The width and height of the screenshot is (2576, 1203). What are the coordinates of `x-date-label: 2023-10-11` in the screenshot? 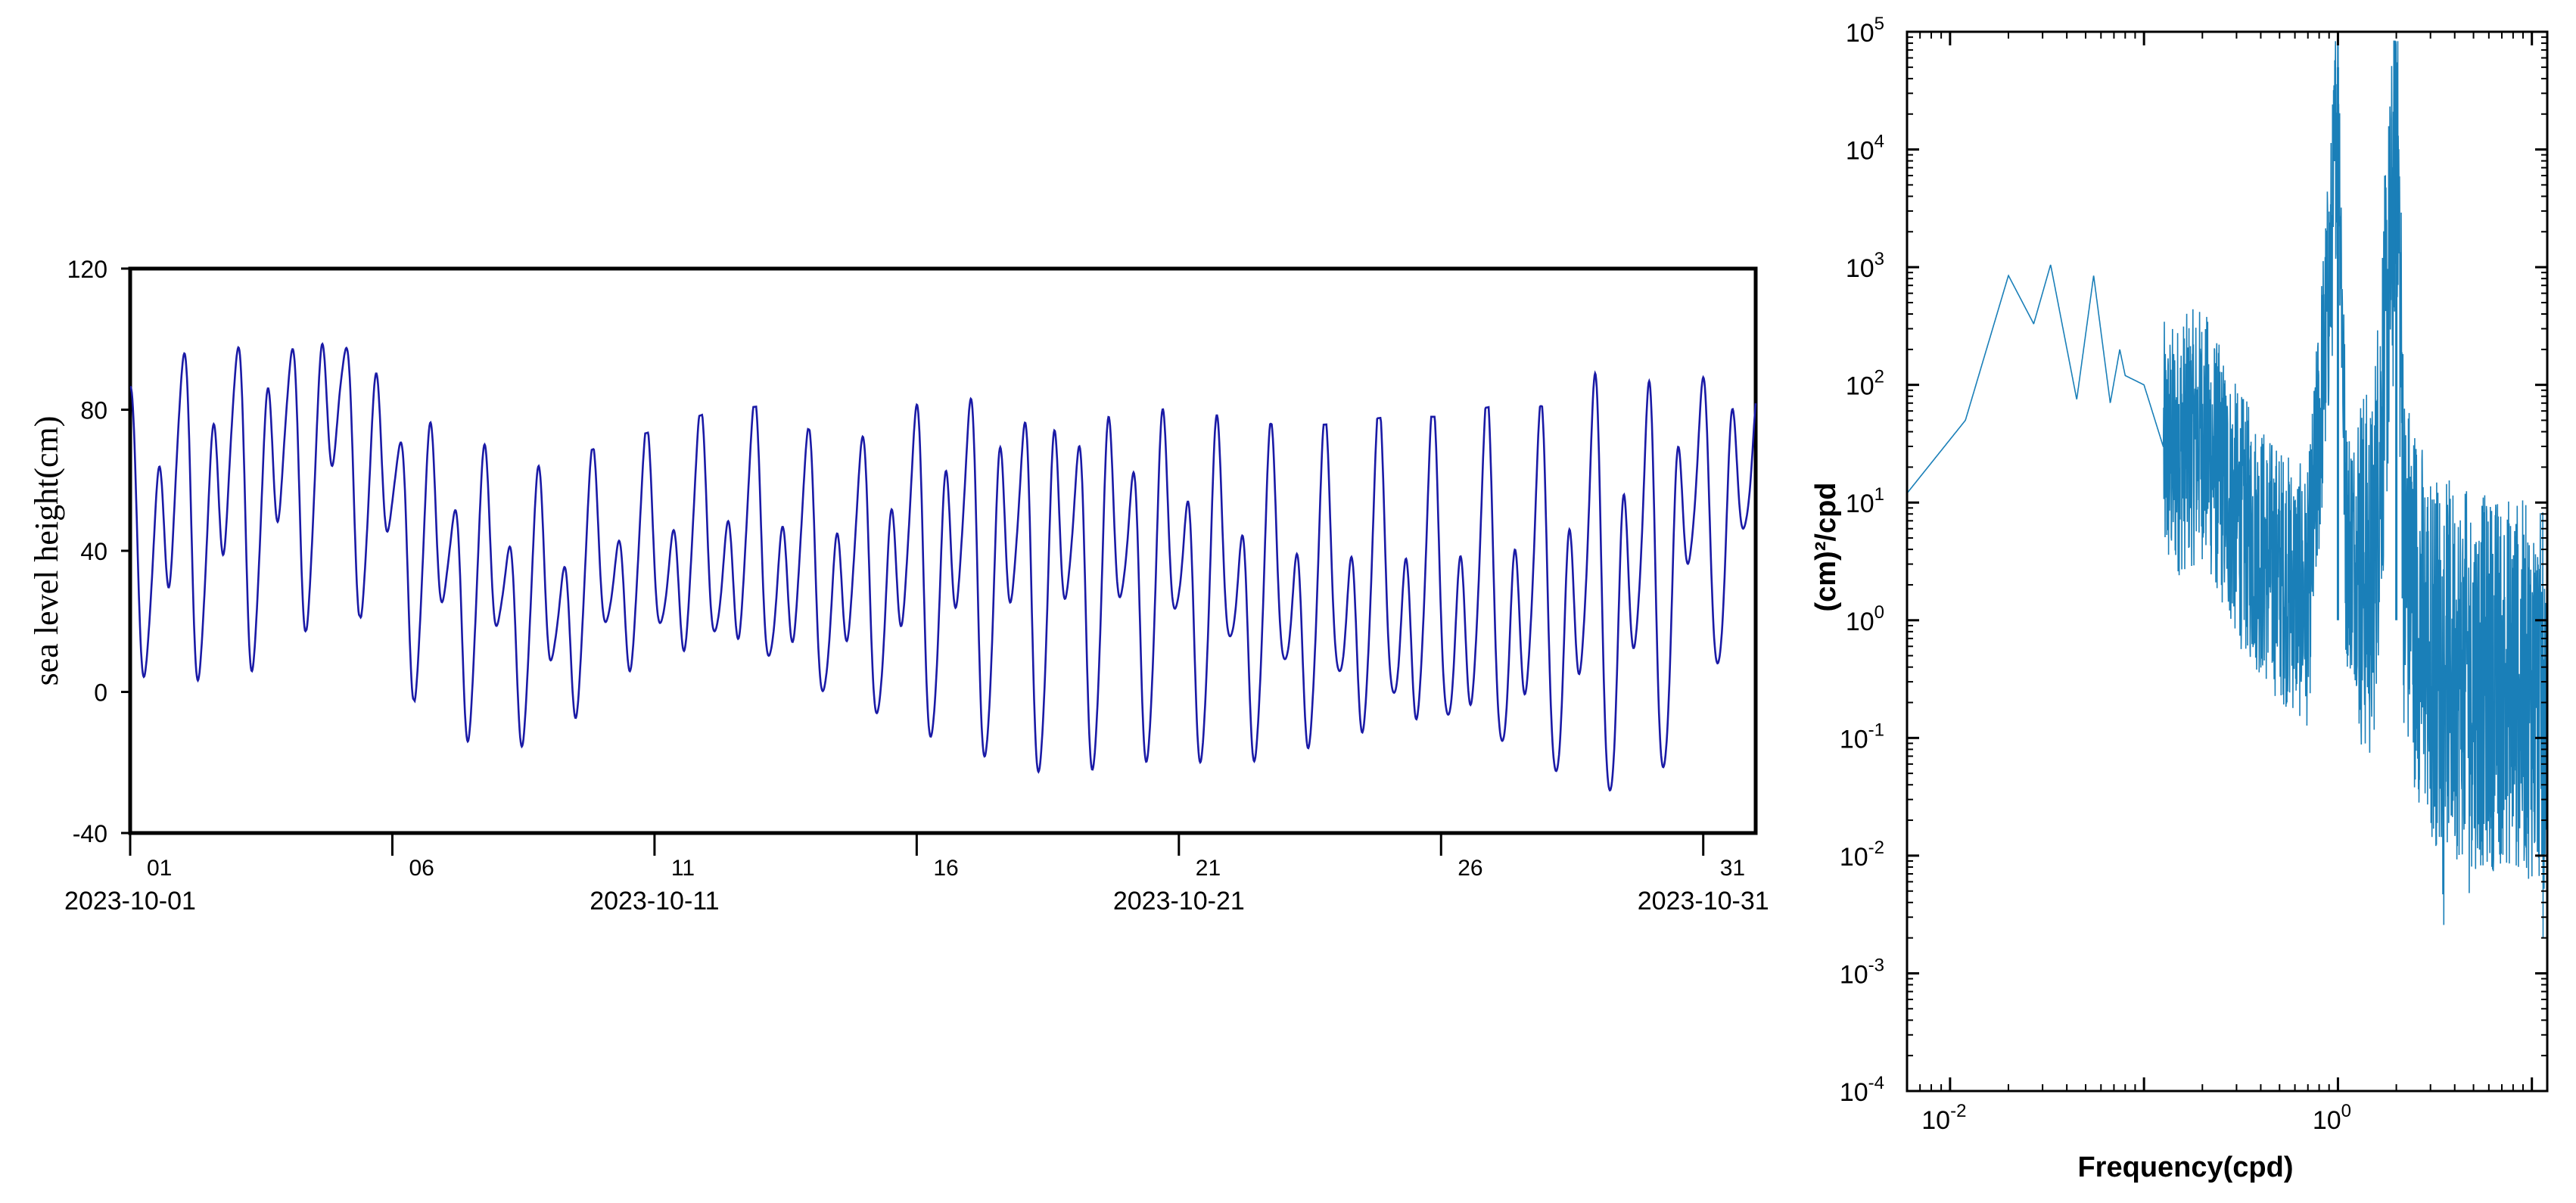 It's located at (654, 901).